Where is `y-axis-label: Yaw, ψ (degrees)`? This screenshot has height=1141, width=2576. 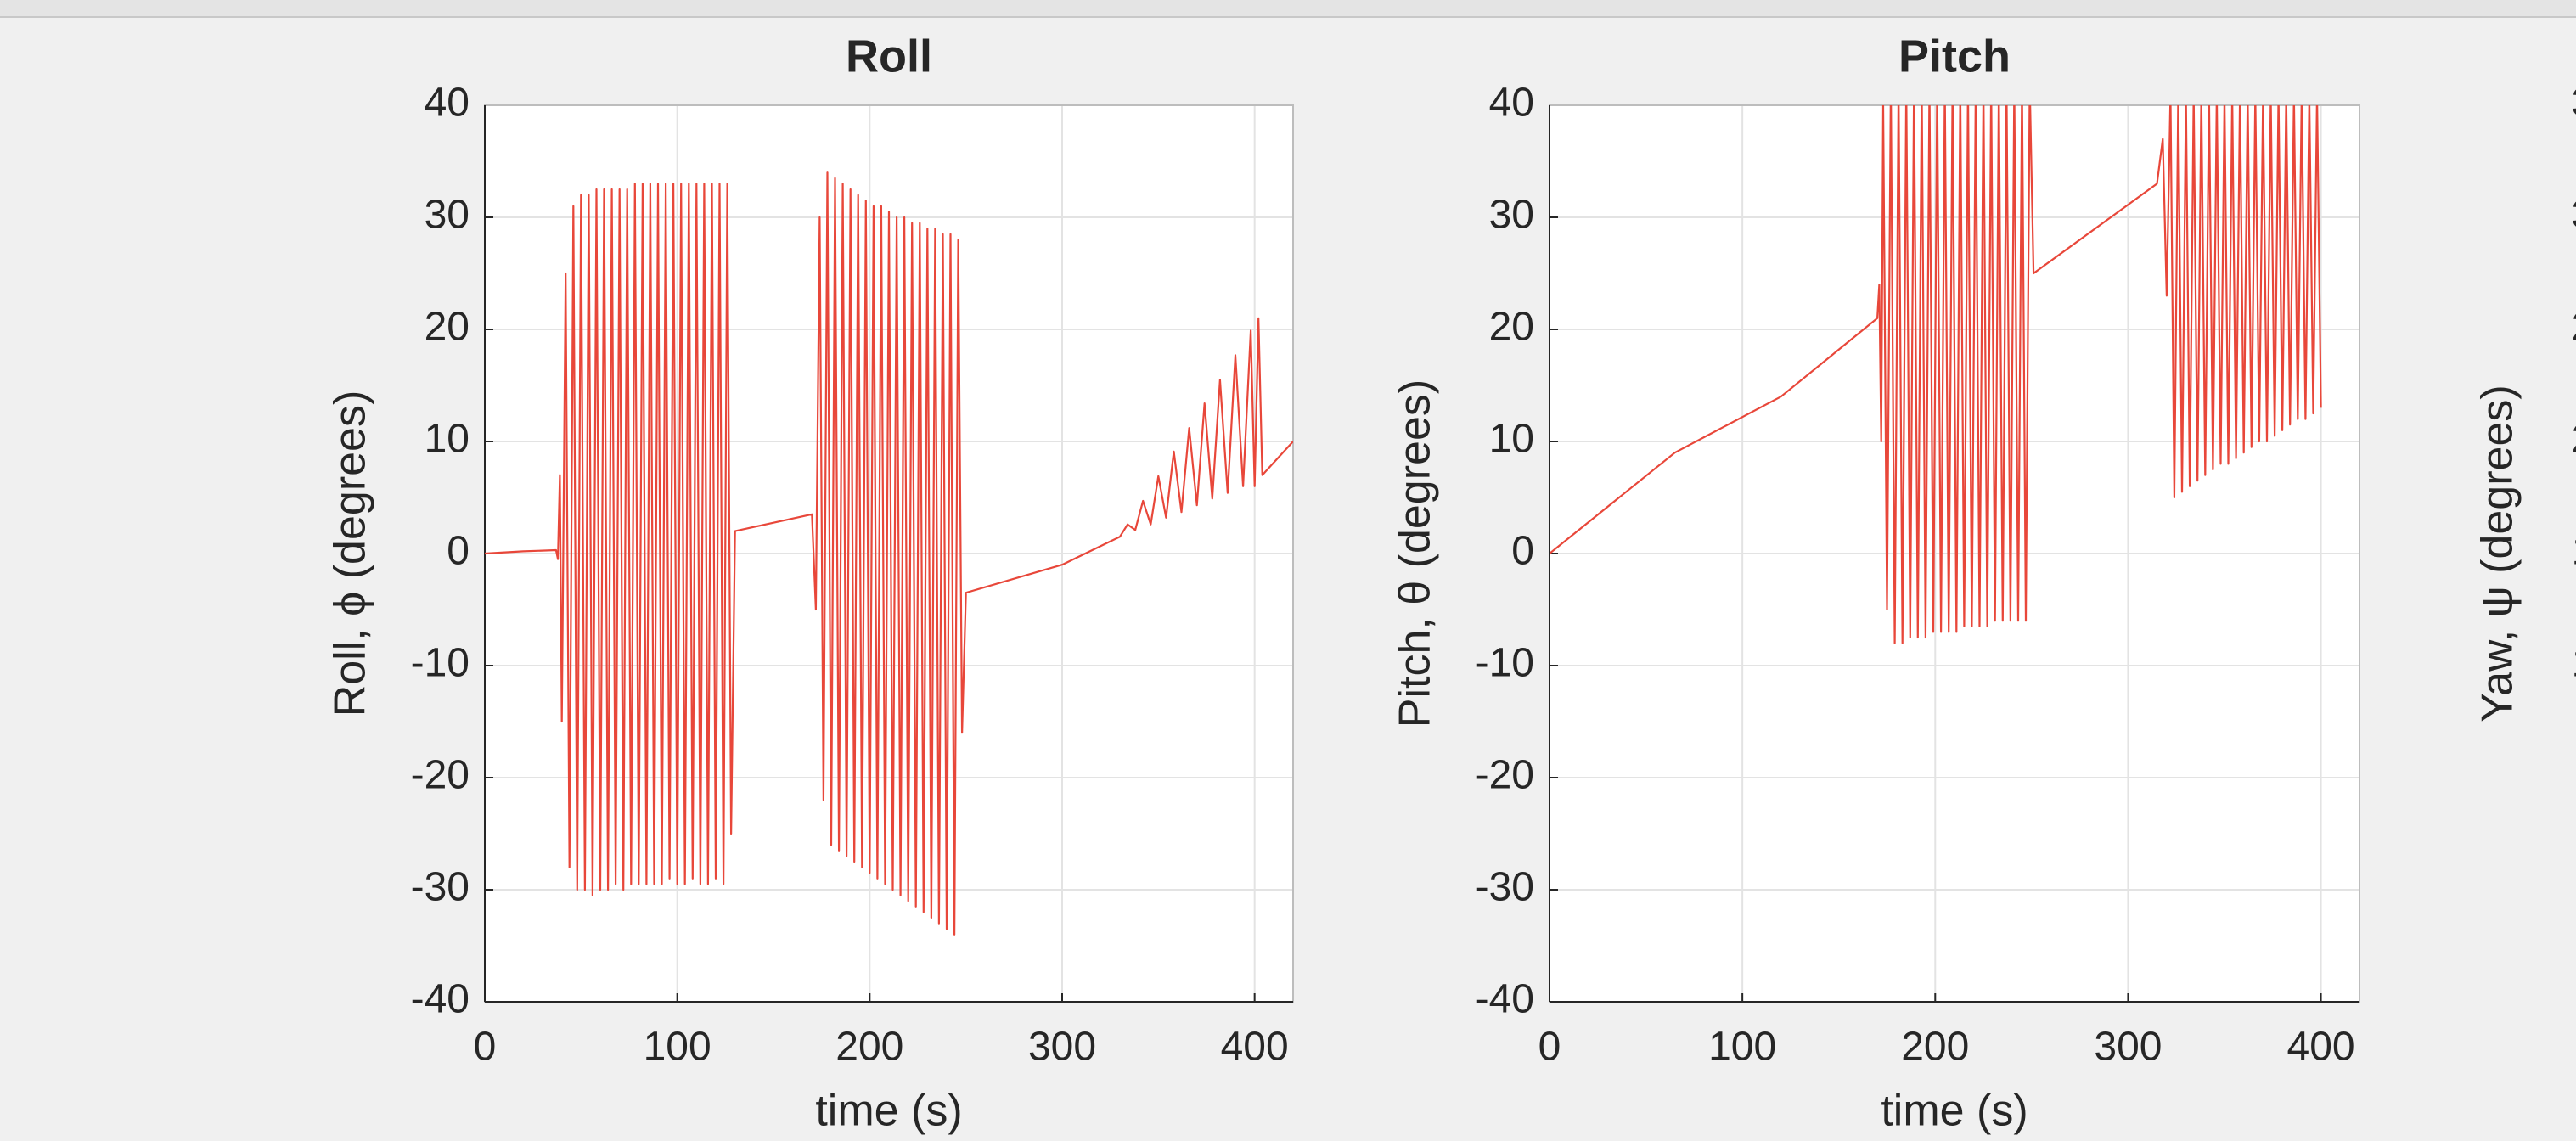
y-axis-label: Yaw, ψ (degrees) is located at coordinates (2498, 554).